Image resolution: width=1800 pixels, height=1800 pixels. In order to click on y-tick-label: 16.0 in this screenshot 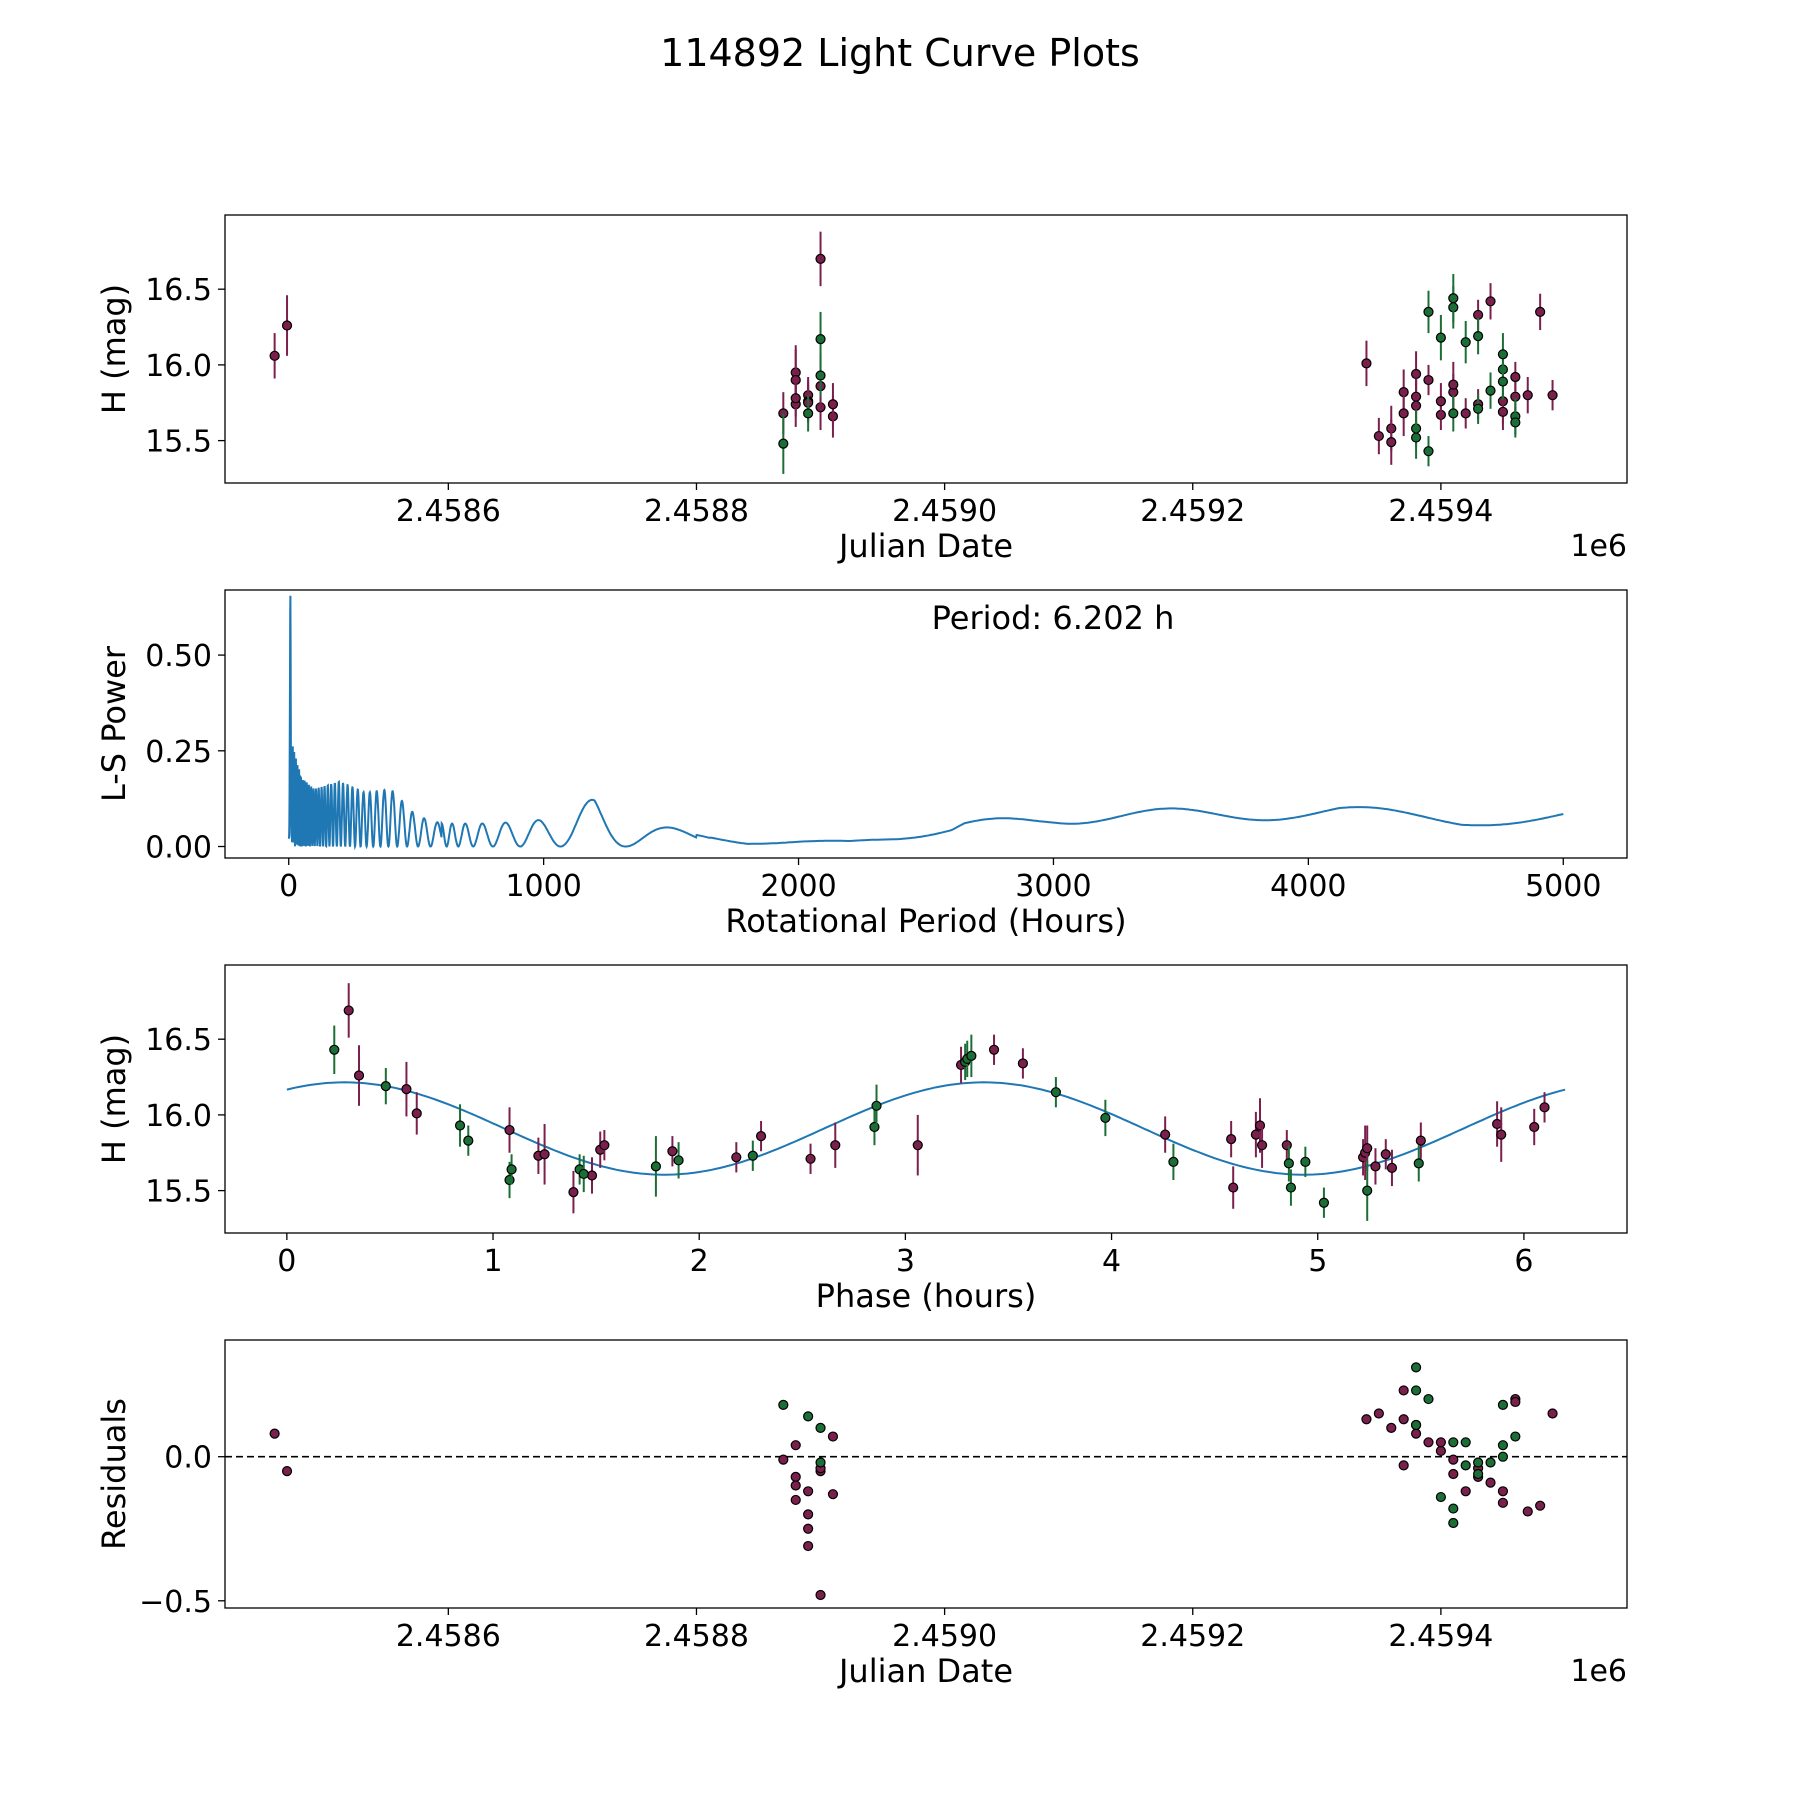, I will do `click(178, 1116)`.